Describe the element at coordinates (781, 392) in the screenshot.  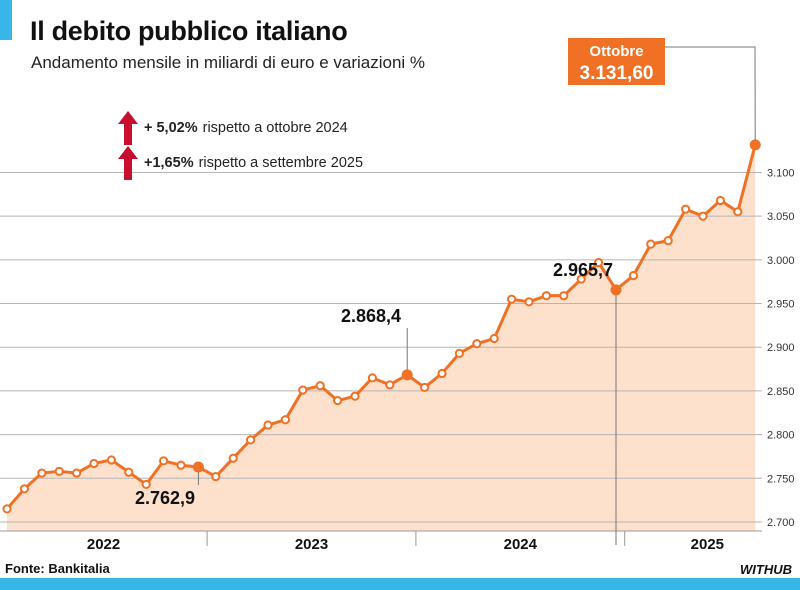
I see `y-tick-label: 2.850` at that location.